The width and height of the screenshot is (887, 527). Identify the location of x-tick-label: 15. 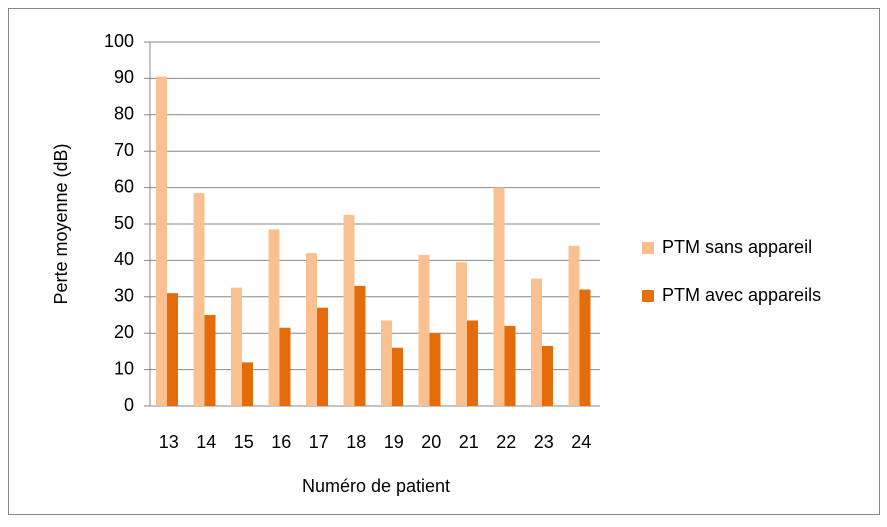
(244, 442).